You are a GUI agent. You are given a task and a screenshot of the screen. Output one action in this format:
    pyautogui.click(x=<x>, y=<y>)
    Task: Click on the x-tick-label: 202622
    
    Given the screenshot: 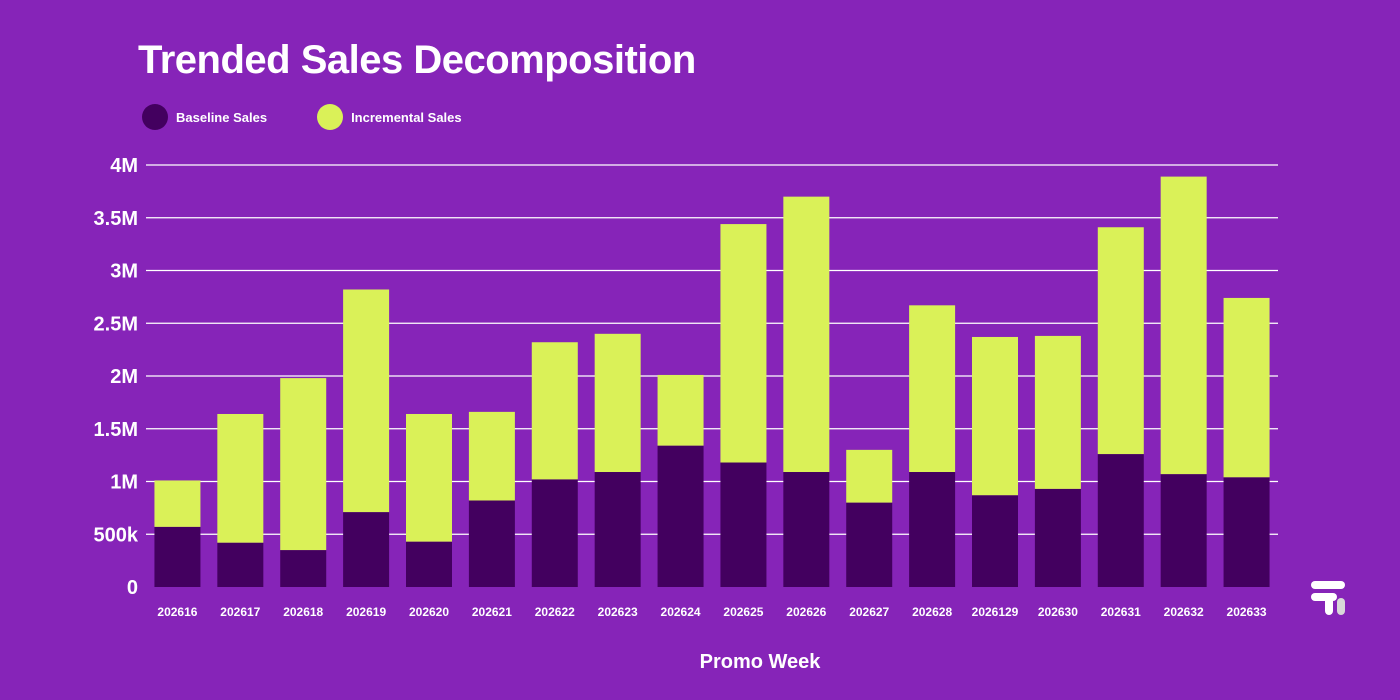 What is the action you would take?
    pyautogui.click(x=555, y=612)
    